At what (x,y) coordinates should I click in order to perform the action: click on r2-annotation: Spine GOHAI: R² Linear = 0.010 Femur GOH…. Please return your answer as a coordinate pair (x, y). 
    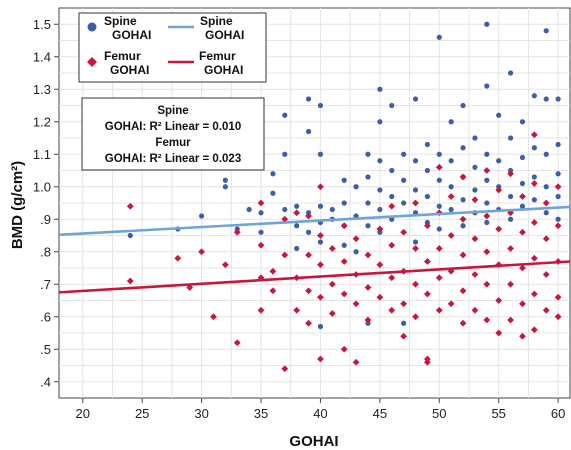
    Looking at the image, I should click on (173, 134).